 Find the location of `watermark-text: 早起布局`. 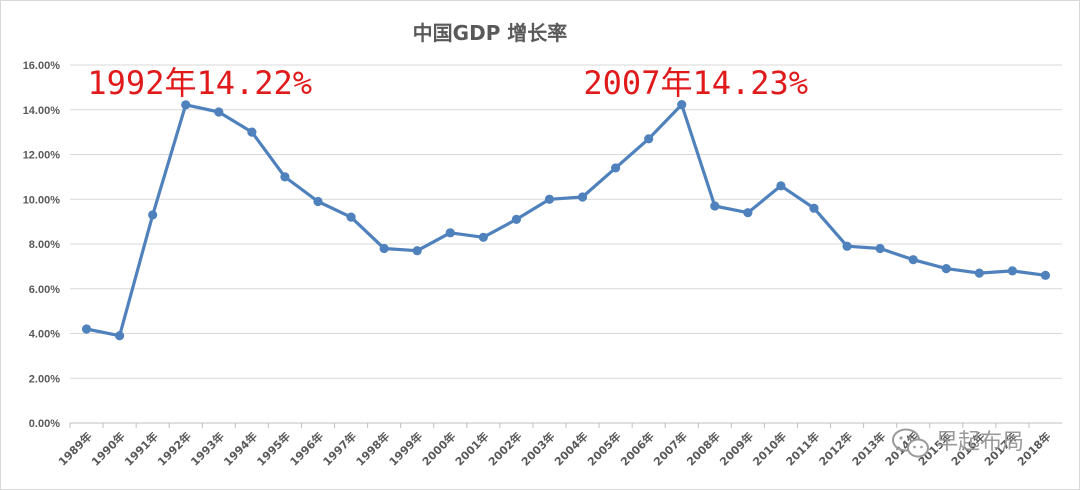

watermark-text: 早起布局 is located at coordinates (980, 442).